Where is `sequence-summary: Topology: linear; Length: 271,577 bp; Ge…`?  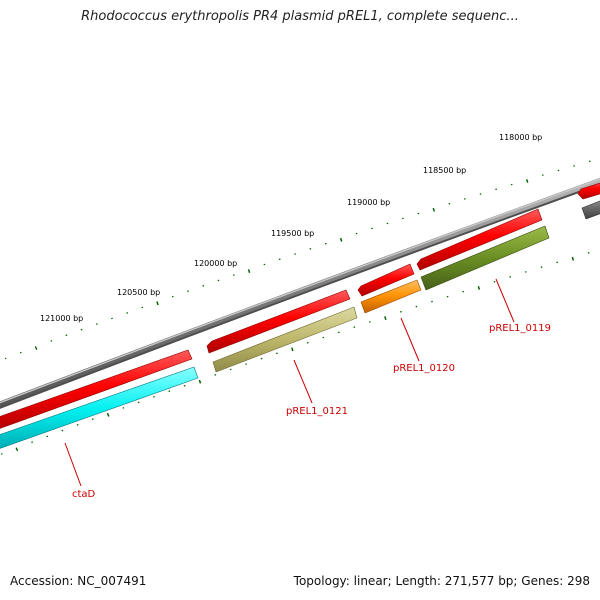 sequence-summary: Topology: linear; Length: 271,577 bp; Ge… is located at coordinates (441, 581).